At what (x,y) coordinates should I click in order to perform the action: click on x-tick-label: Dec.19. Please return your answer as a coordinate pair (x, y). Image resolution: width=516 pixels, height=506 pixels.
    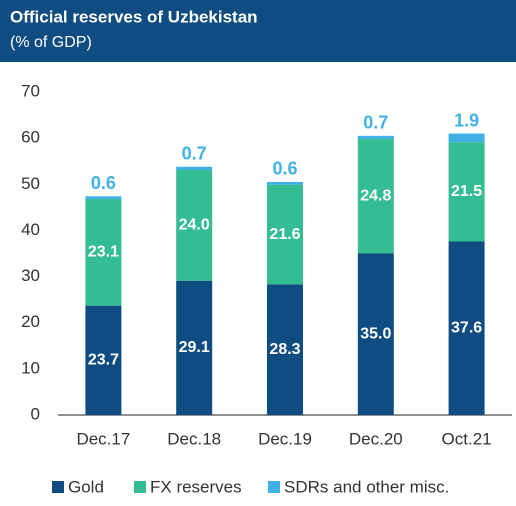
    Looking at the image, I should click on (285, 438).